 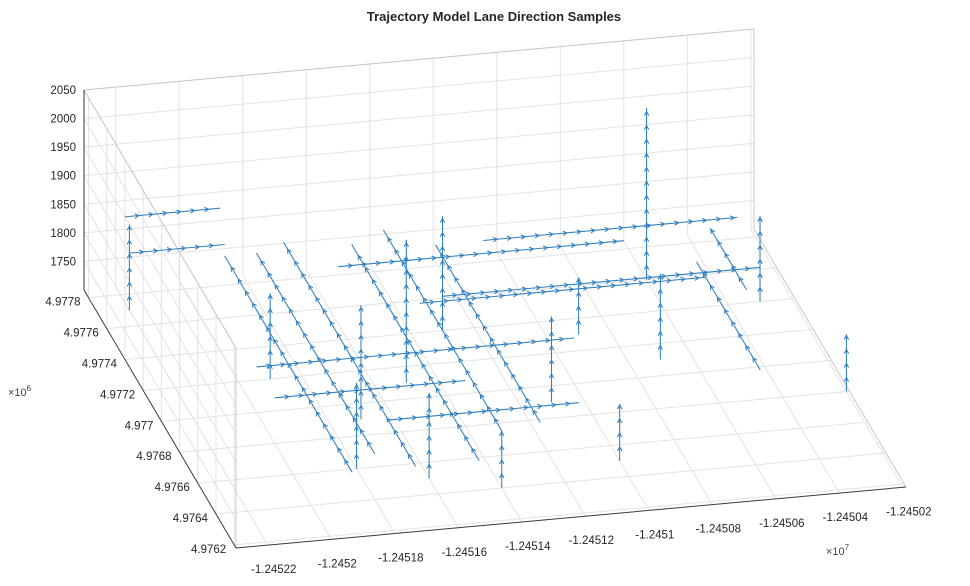 What do you see at coordinates (528, 547) in the screenshot?
I see `x-tick-label: -1.24514` at bounding box center [528, 547].